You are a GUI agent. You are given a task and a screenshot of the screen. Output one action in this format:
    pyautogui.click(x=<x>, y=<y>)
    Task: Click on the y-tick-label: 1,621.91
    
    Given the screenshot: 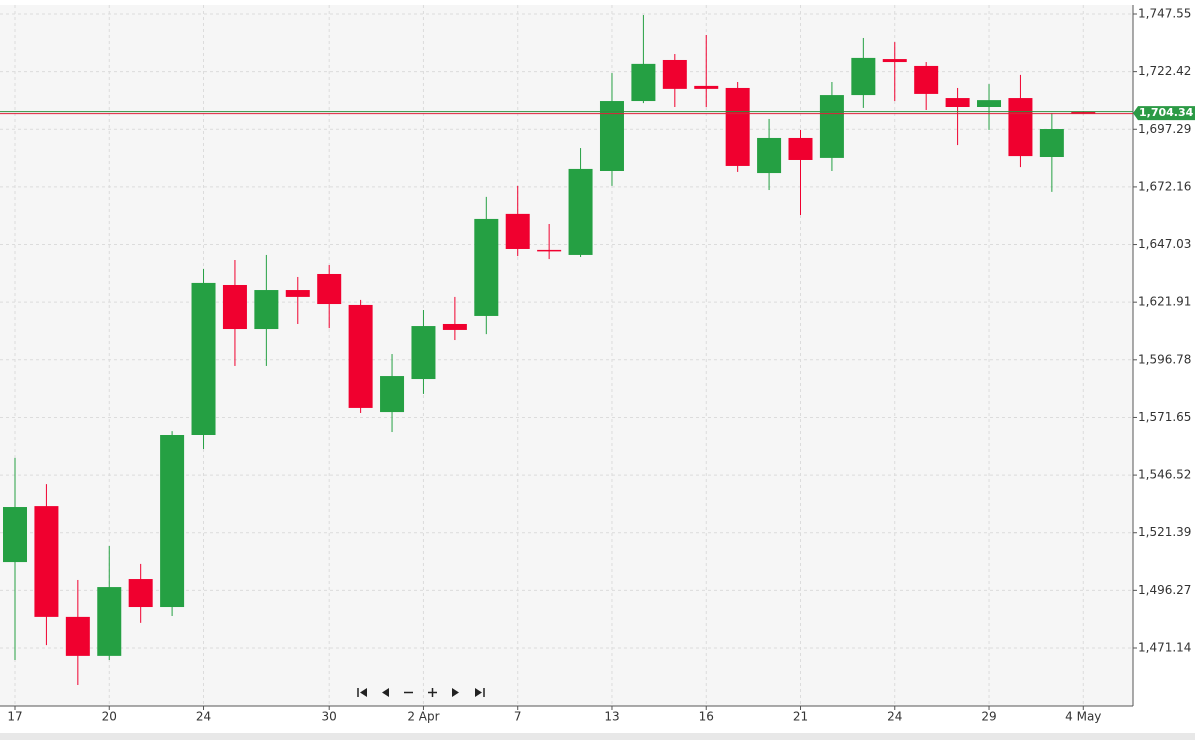 What is the action you would take?
    pyautogui.click(x=1164, y=302)
    